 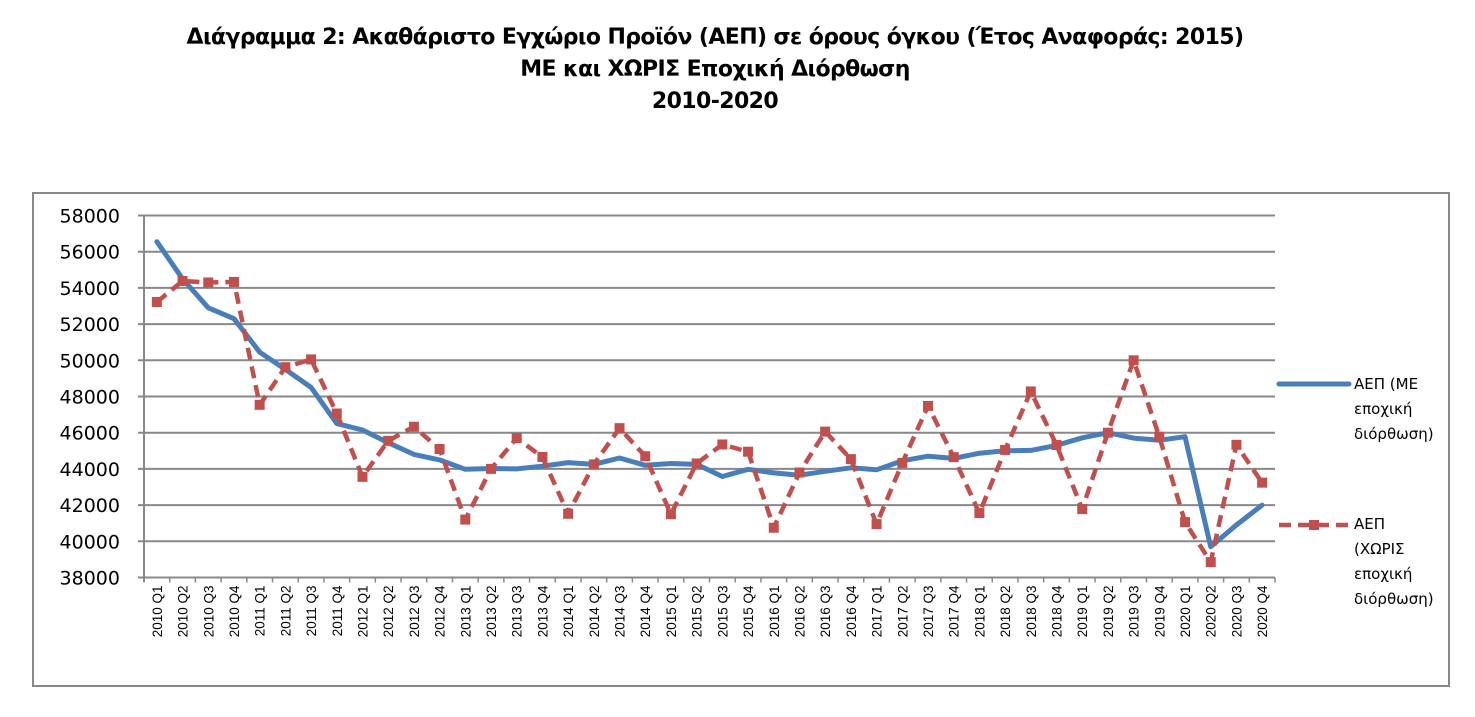 I want to click on x-tick-label: 2018 Q2, so click(x=1005, y=612).